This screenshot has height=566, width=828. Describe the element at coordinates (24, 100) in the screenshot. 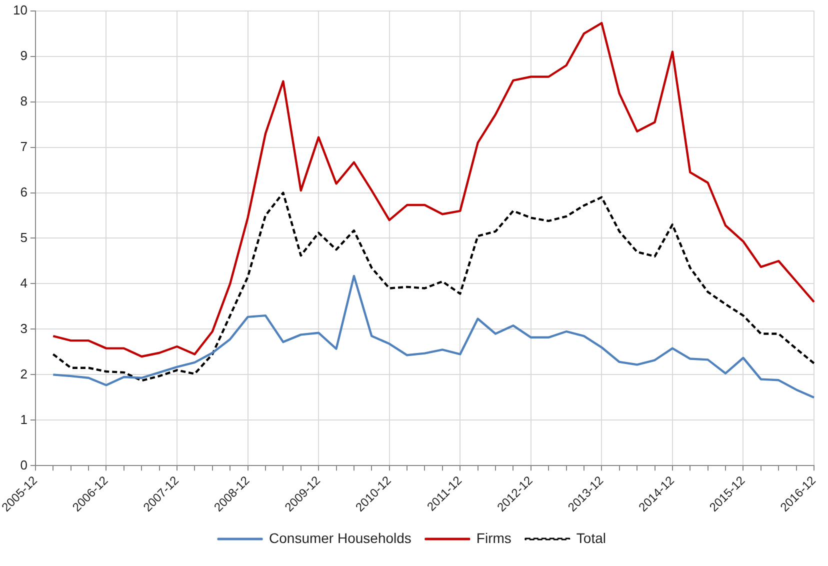

I see `y-tick-label: 8` at that location.